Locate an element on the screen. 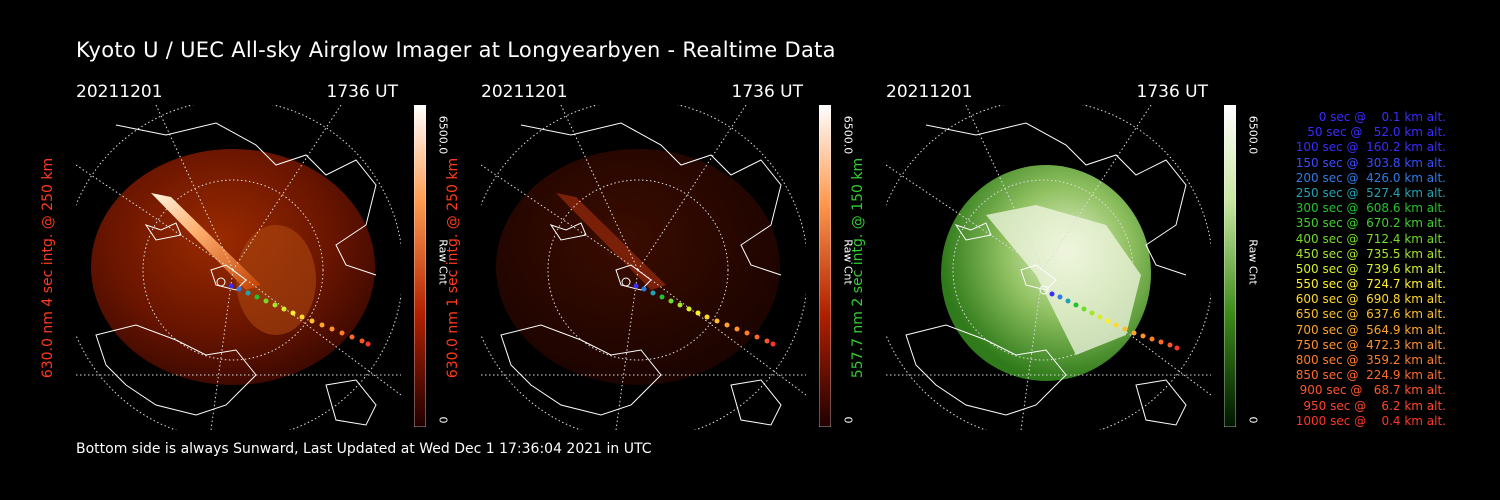  colorbar-green is located at coordinates (1230, 266).